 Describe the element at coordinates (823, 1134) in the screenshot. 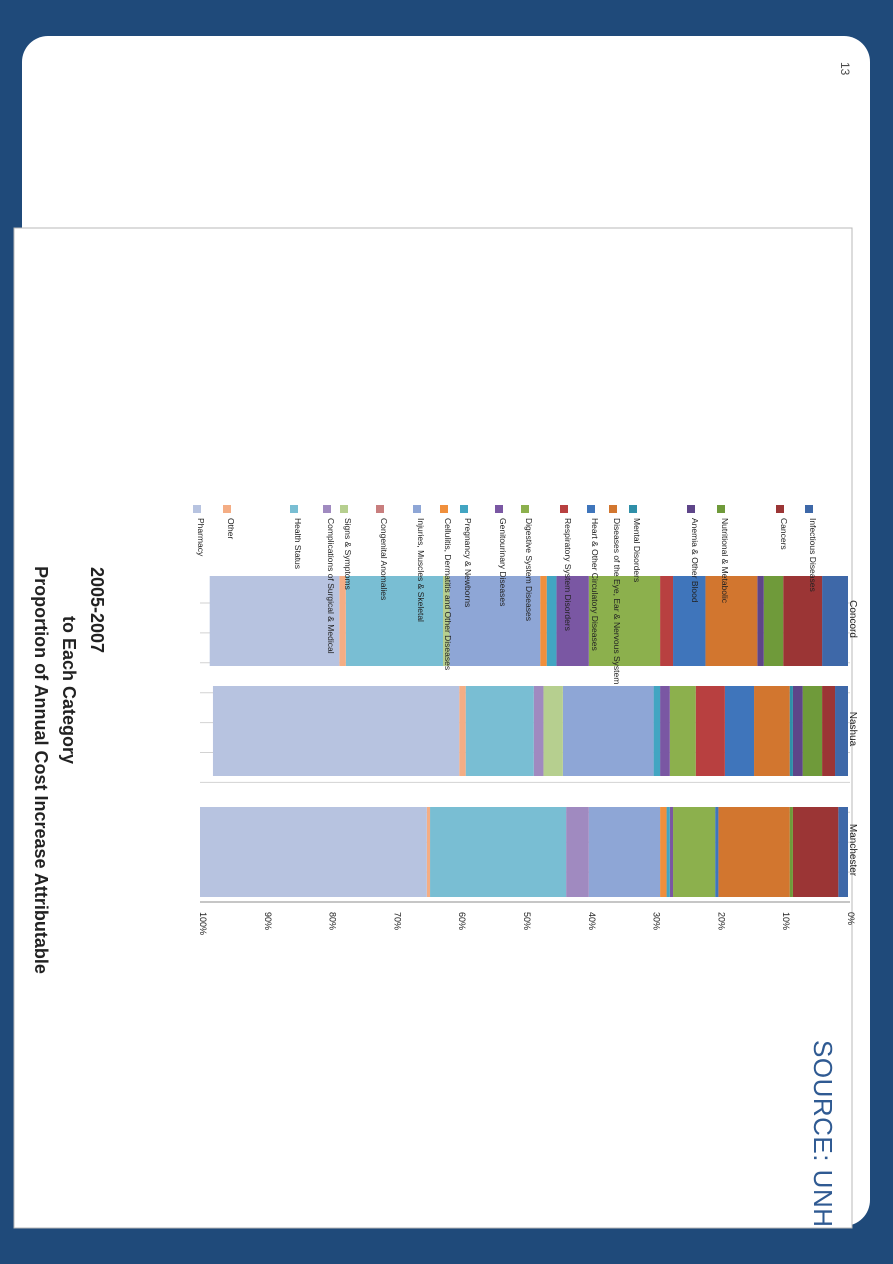

I see `source-label: SOURCE: UNH` at that location.